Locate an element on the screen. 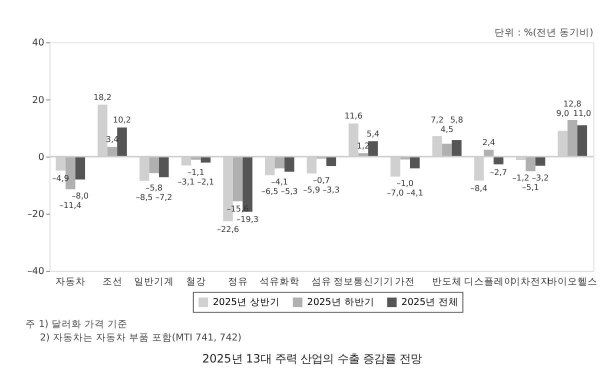 The height and width of the screenshot is (377, 600). data-label: –3,3 is located at coordinates (331, 189).